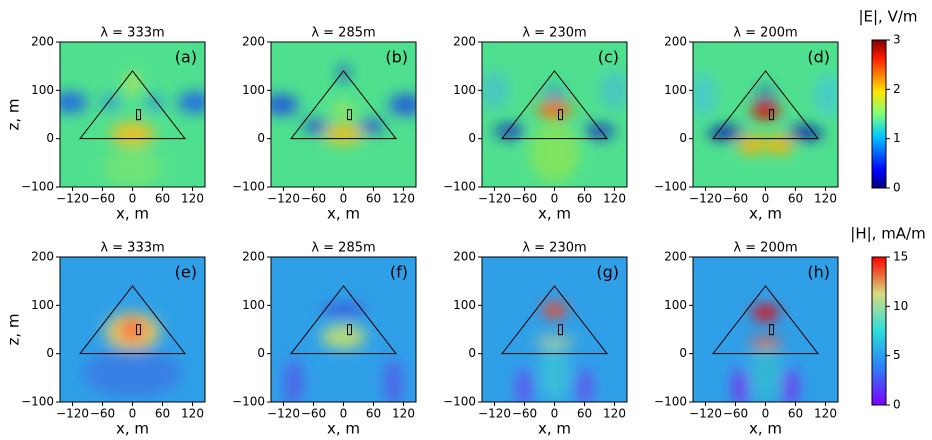  I want to click on panel: −120 −60 0 60 120 −100 0 100 200 λ = 230m (c) x, m, so click(535, 124).